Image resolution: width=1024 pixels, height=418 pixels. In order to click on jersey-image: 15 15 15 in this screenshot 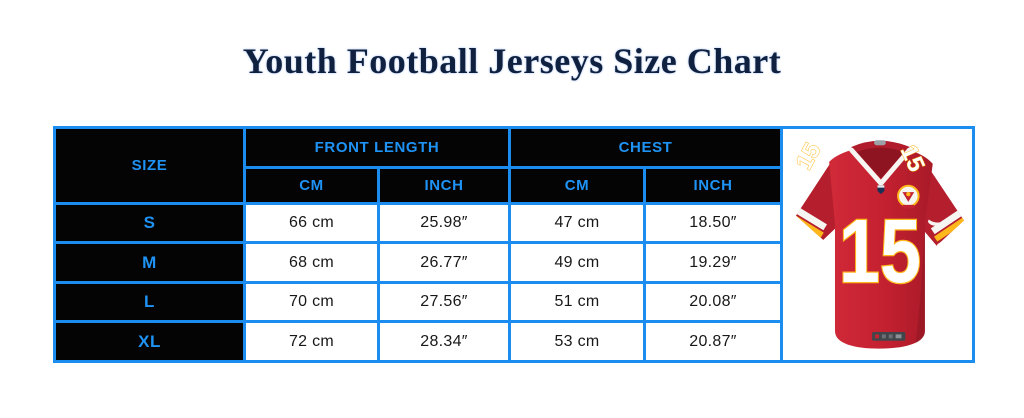, I will do `click(876, 243)`.